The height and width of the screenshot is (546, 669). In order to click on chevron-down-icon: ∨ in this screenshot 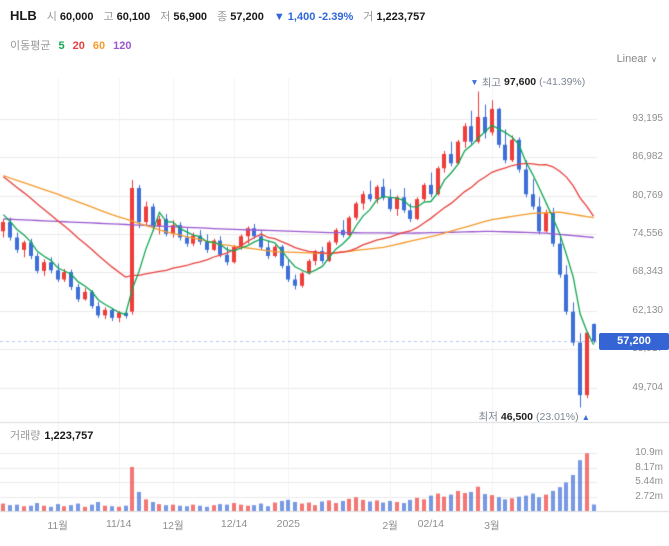, I will do `click(654, 59)`.